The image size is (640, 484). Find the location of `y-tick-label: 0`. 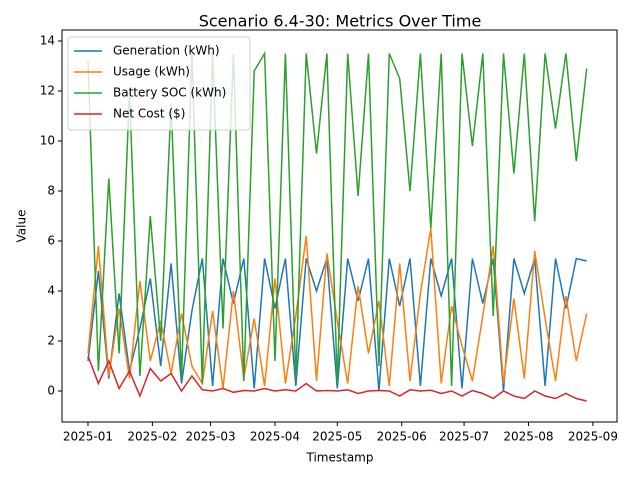

y-tick-label: 0 is located at coordinates (51, 391).